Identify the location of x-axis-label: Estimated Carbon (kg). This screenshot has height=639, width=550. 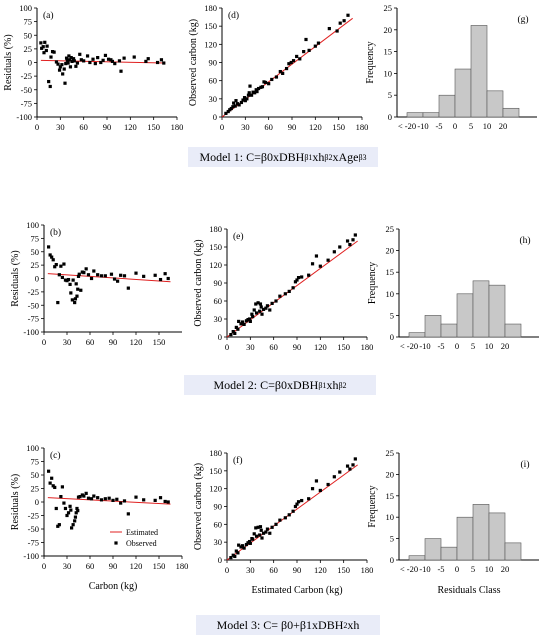
(296, 590).